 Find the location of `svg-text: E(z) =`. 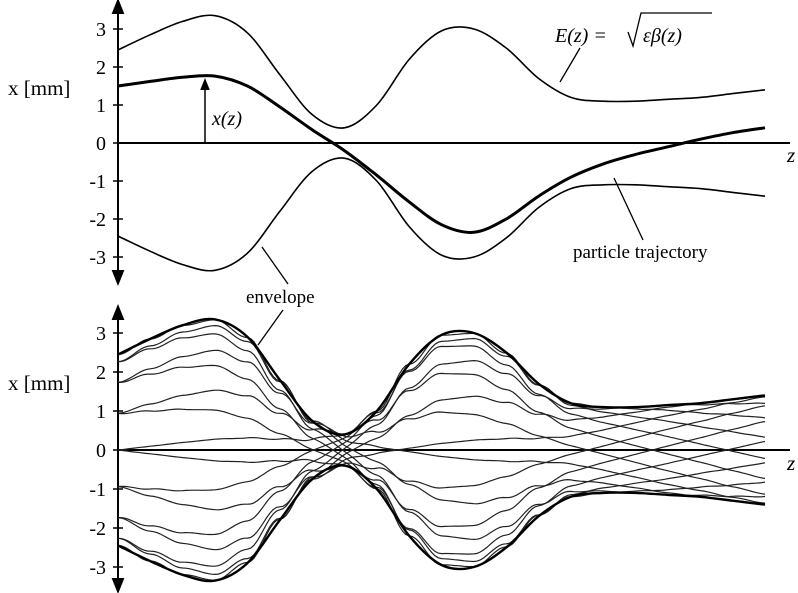

svg-text: E(z) = is located at coordinates (580, 36).